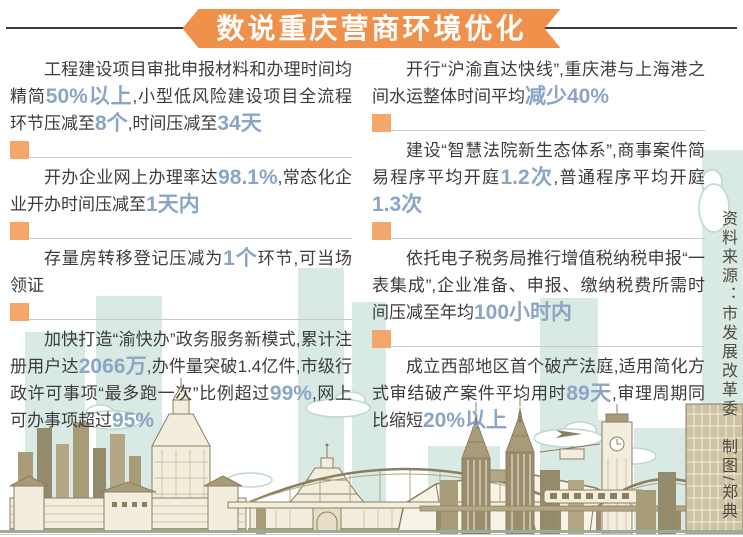  I want to click on left-towers, so click(79, 477).